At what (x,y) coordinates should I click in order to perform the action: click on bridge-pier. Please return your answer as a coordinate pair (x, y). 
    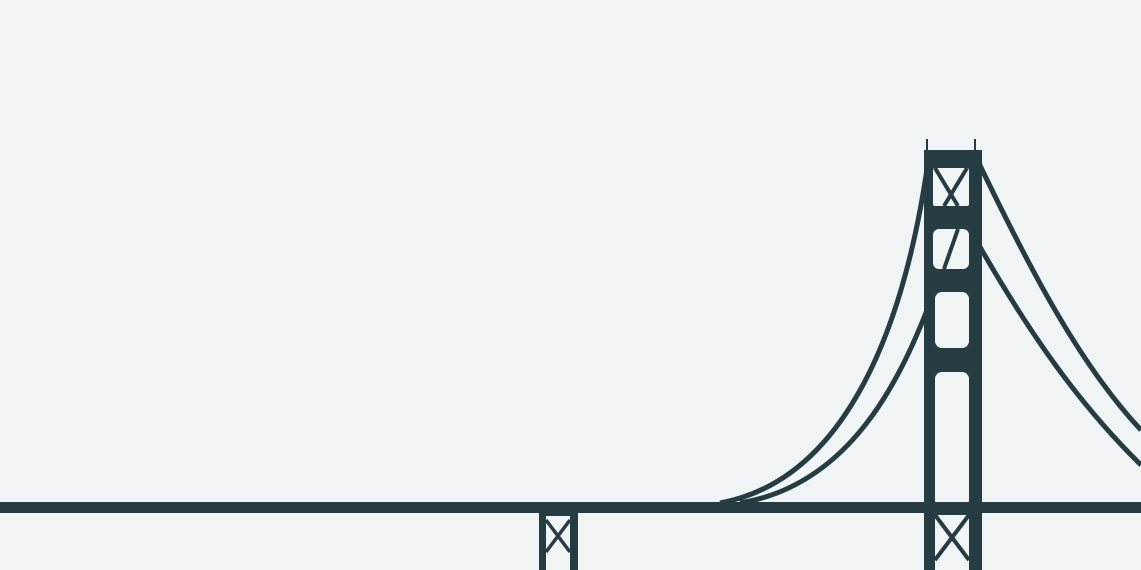
    Looking at the image, I should click on (558, 539).